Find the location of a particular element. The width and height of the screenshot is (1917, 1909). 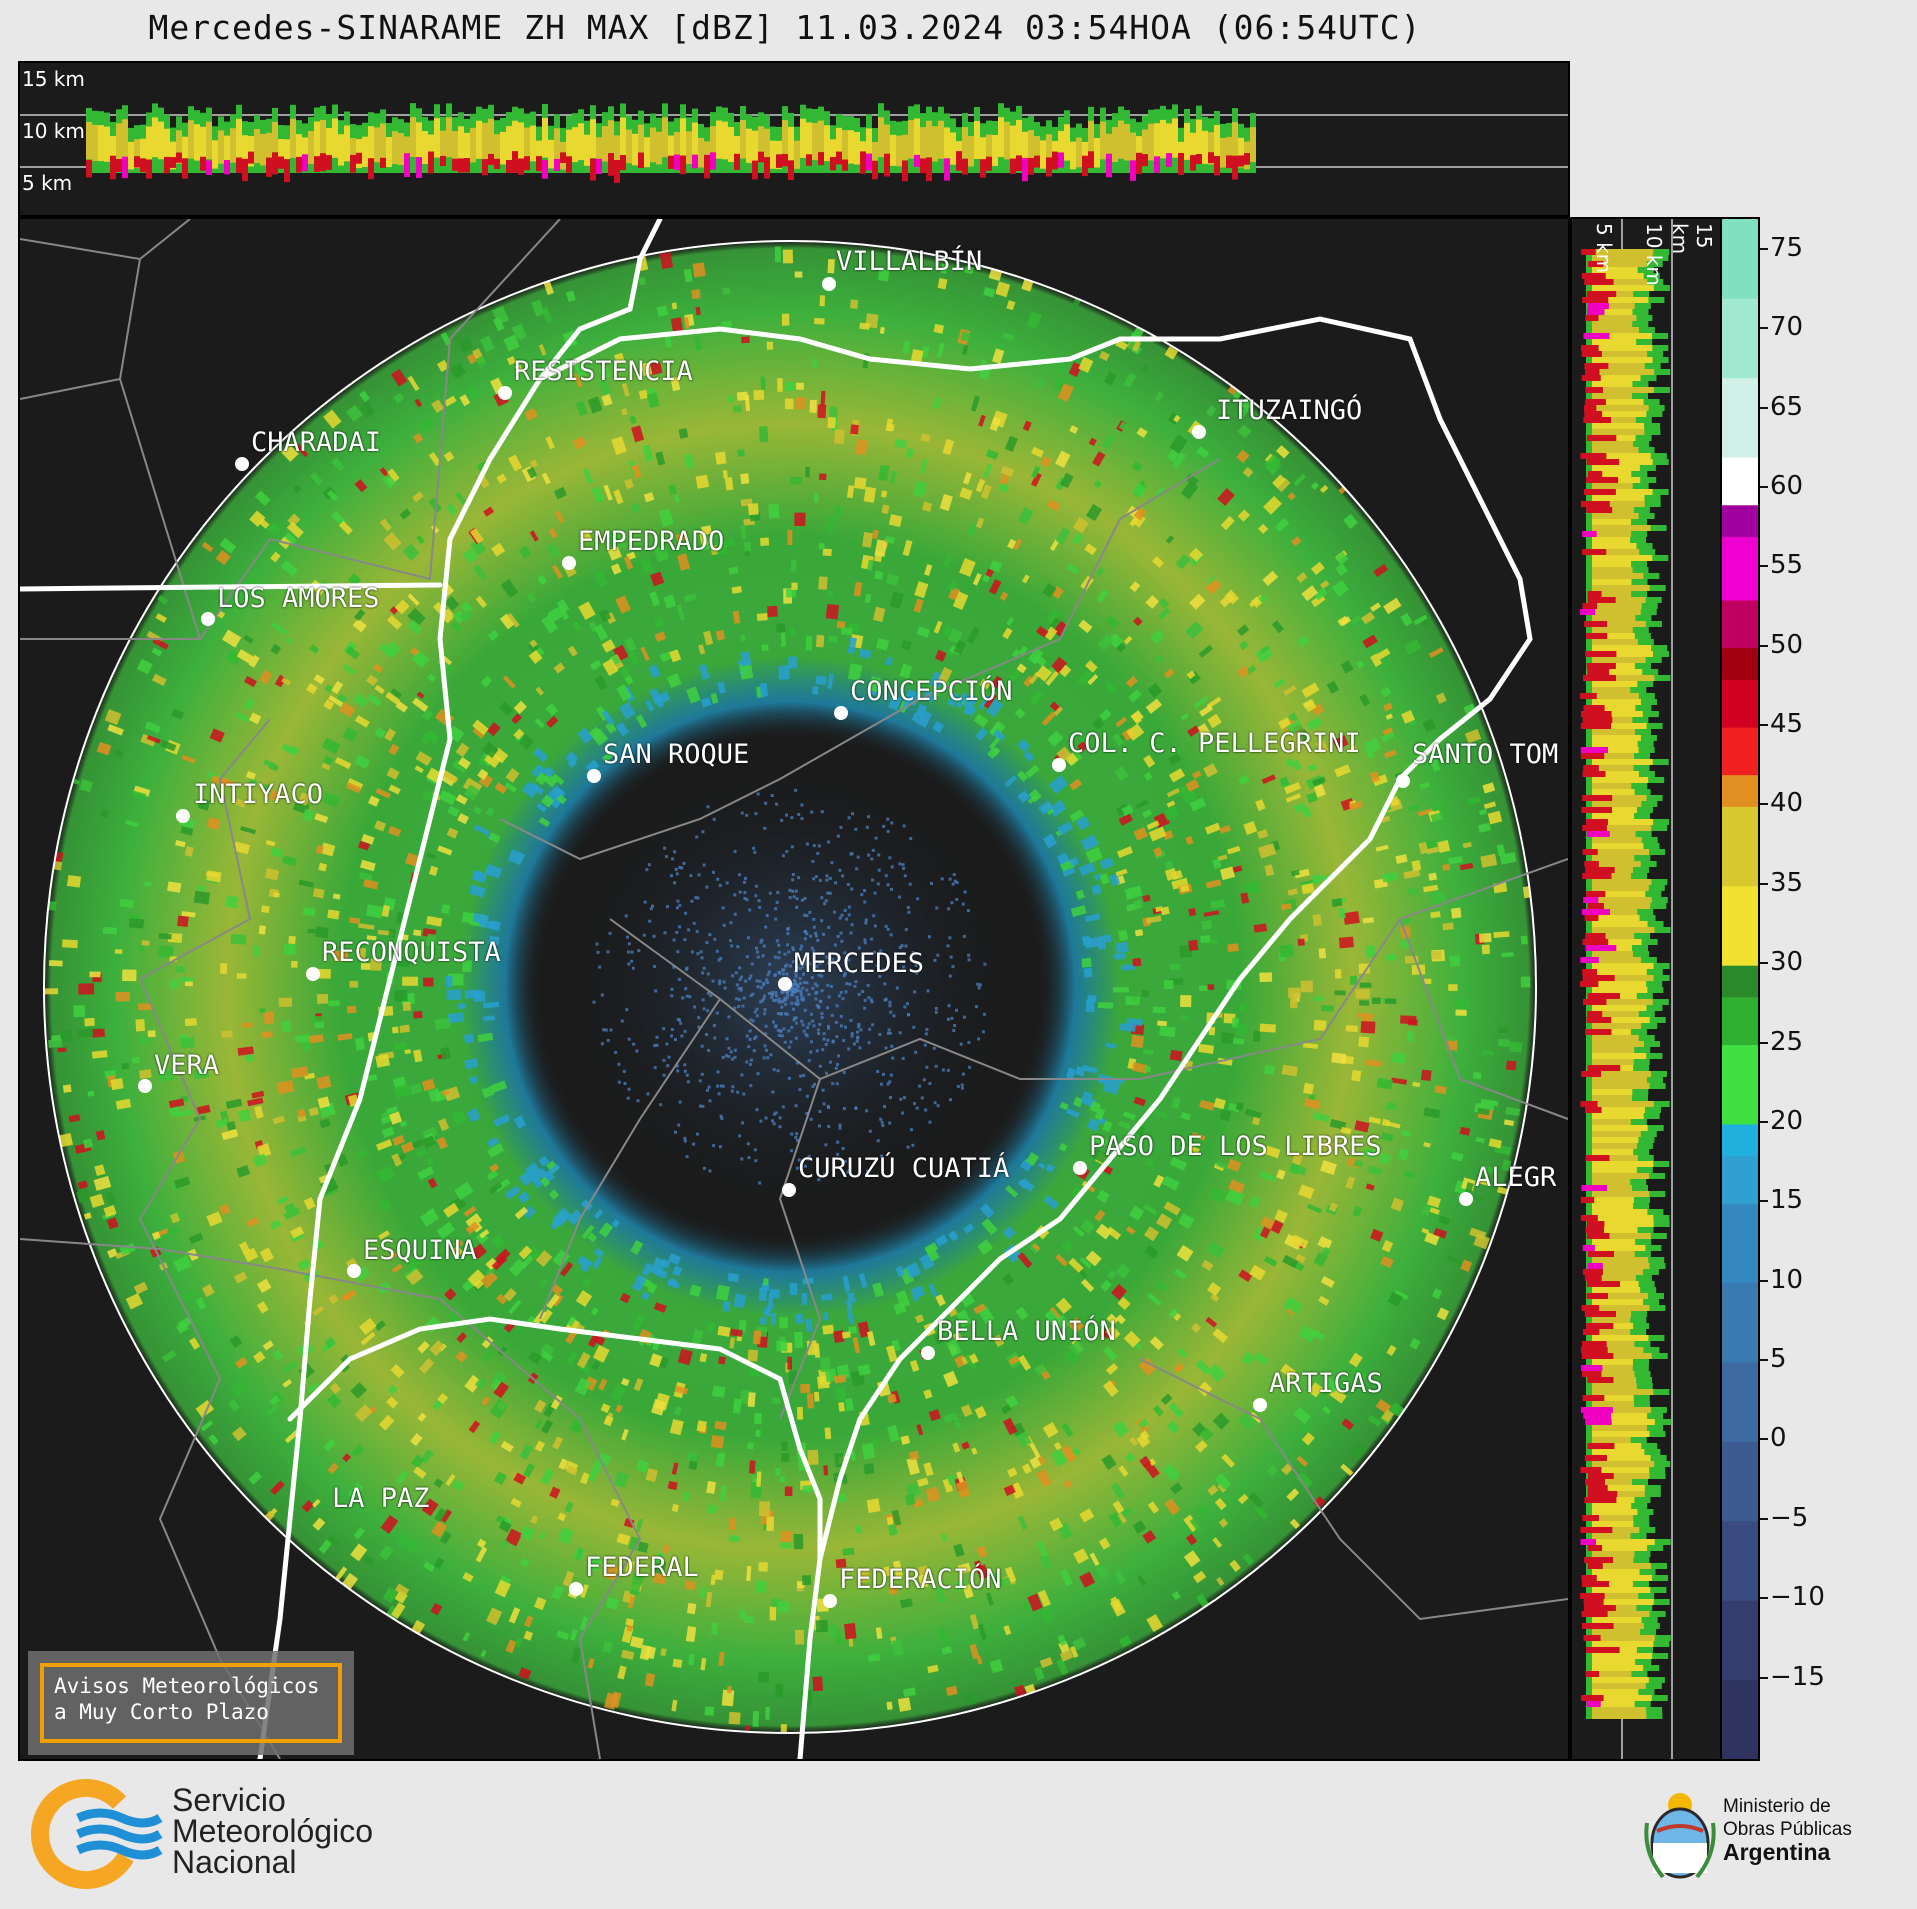

colorbar-tick-label: 65 is located at coordinates (1787, 406).